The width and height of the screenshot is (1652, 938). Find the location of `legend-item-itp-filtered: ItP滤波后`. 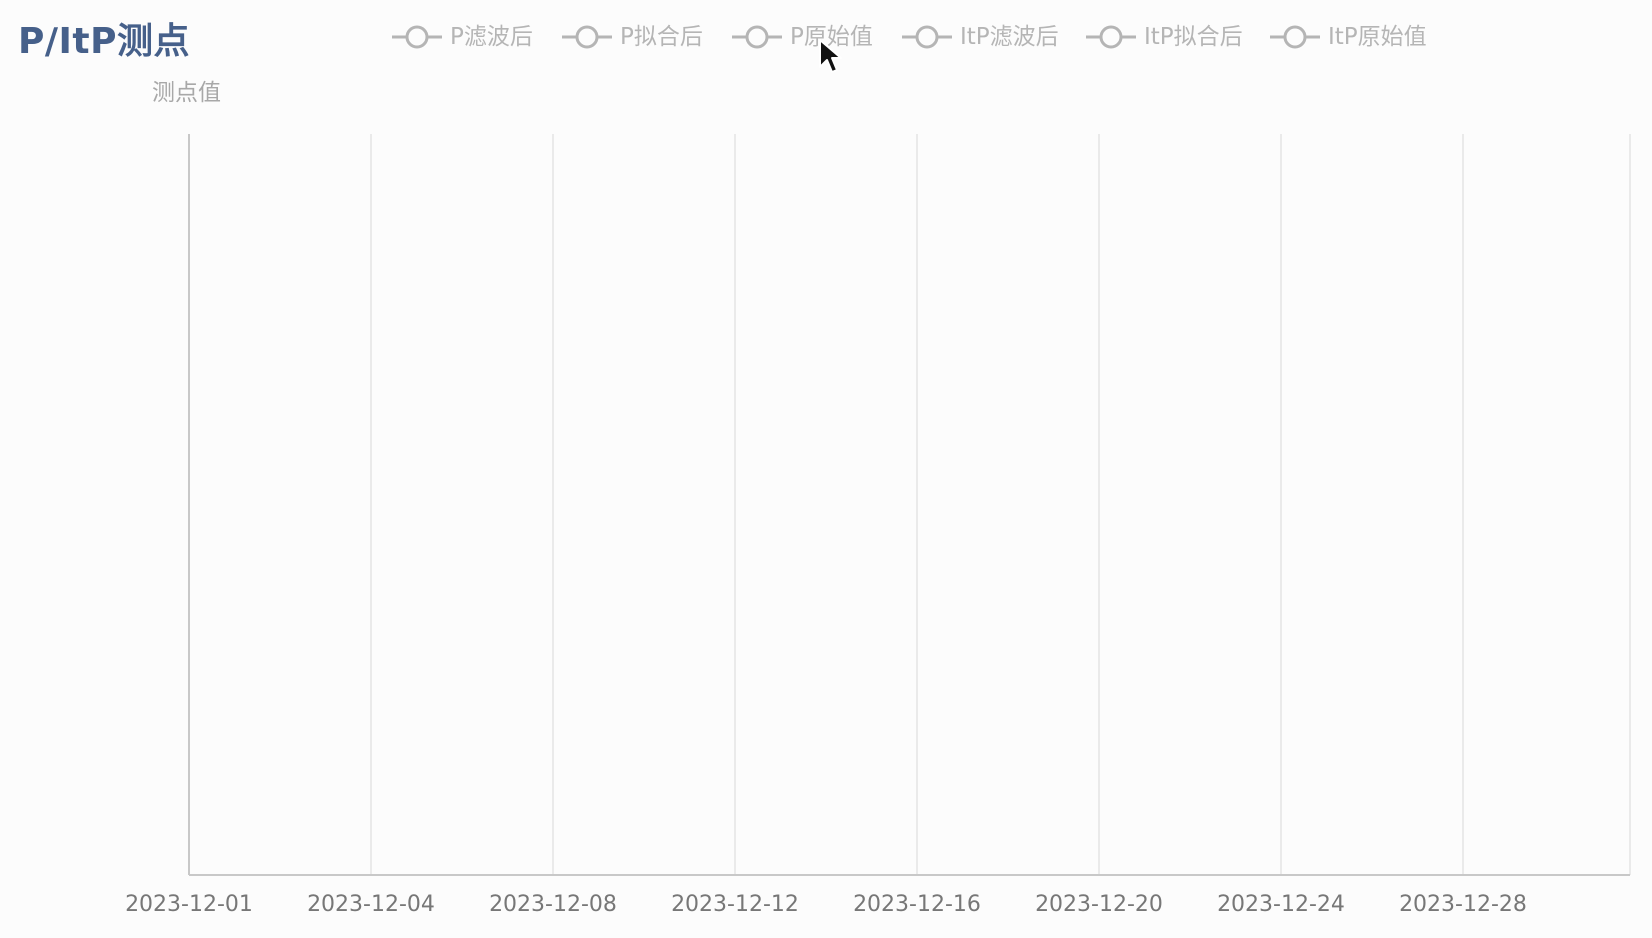

legend-item-itp-filtered: ItP滤波后 is located at coordinates (980, 37).